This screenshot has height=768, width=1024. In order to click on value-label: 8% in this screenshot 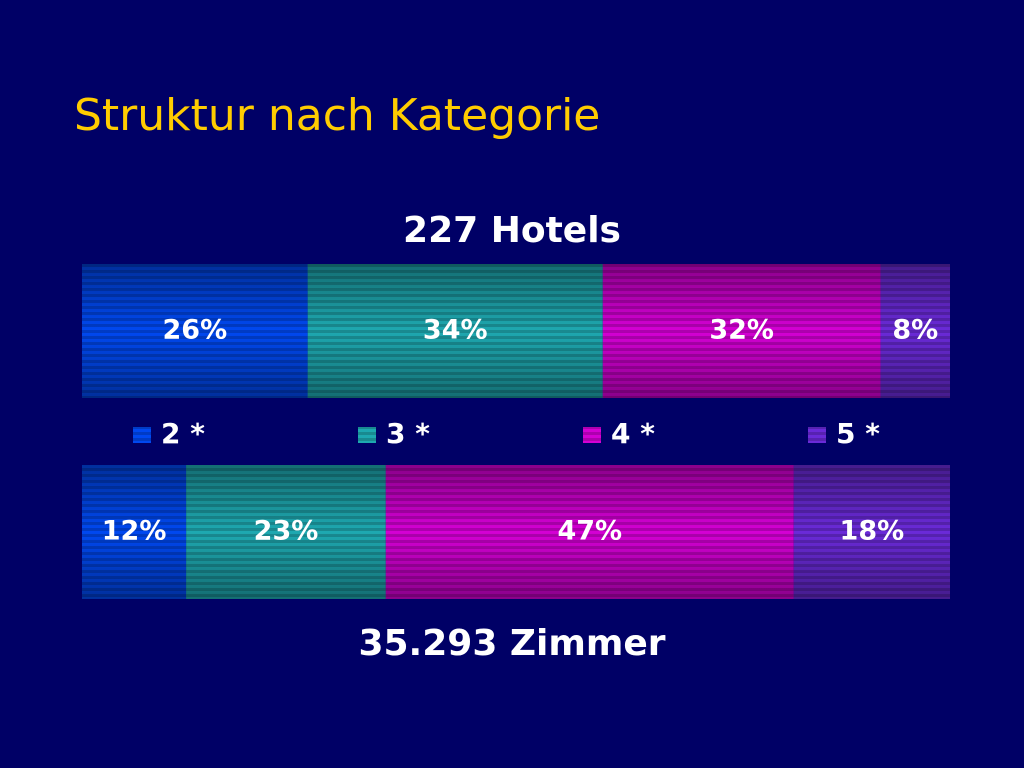, I will do `click(915, 330)`.